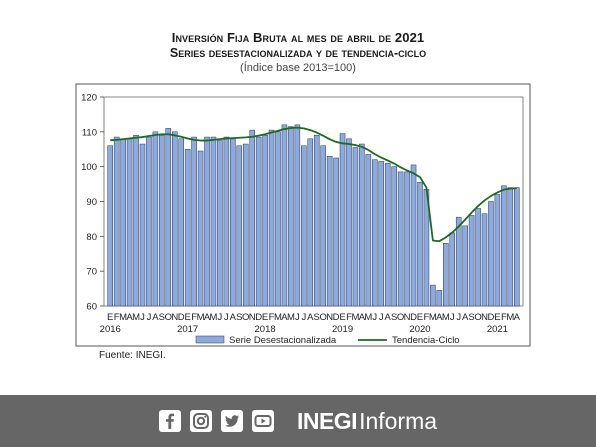 The width and height of the screenshot is (596, 447). Describe the element at coordinates (200, 421) in the screenshot. I see `instagram-icon` at that location.